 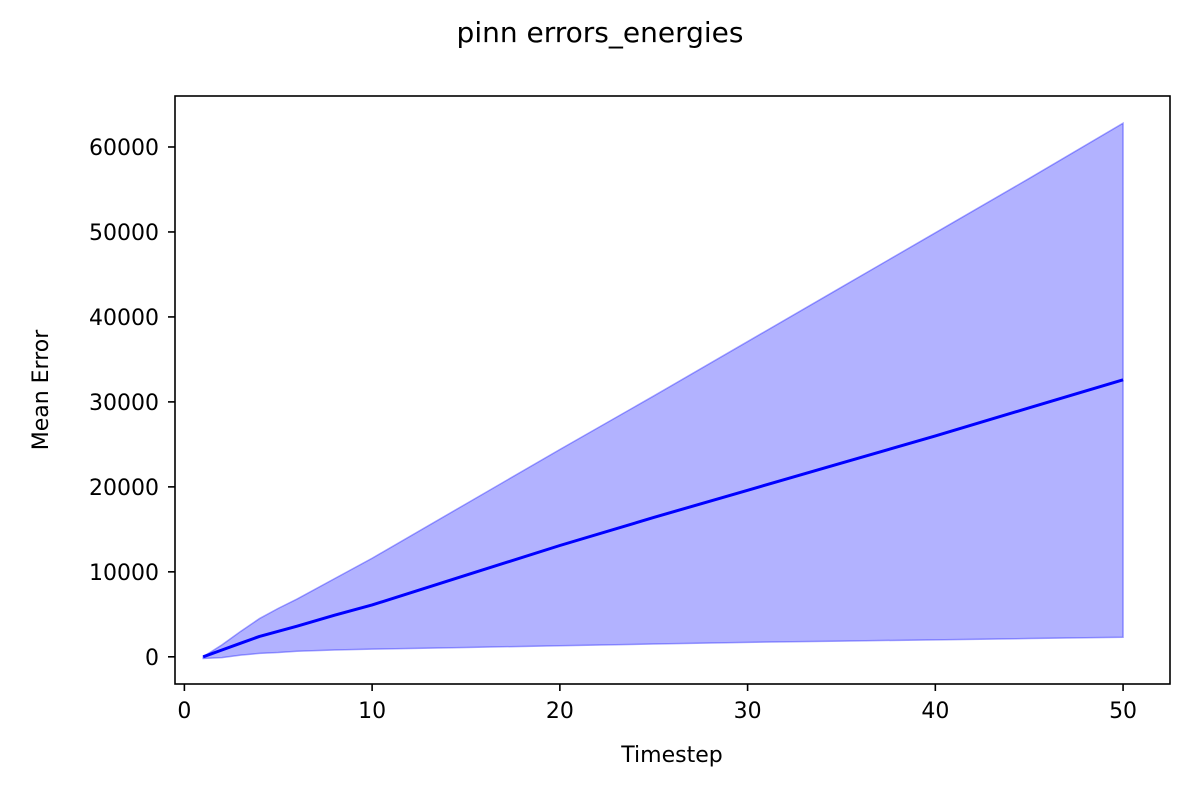 What do you see at coordinates (671, 755) in the screenshot?
I see `x-axis-label: Timestep` at bounding box center [671, 755].